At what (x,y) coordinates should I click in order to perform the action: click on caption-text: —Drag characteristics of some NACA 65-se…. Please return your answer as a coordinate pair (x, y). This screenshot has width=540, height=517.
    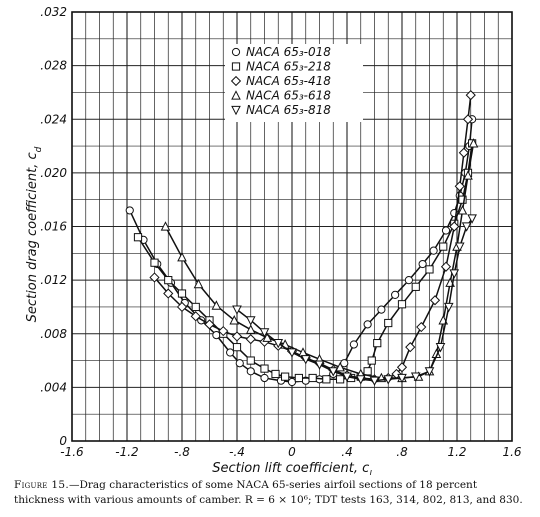
    Looking at the image, I should click on (268, 492).